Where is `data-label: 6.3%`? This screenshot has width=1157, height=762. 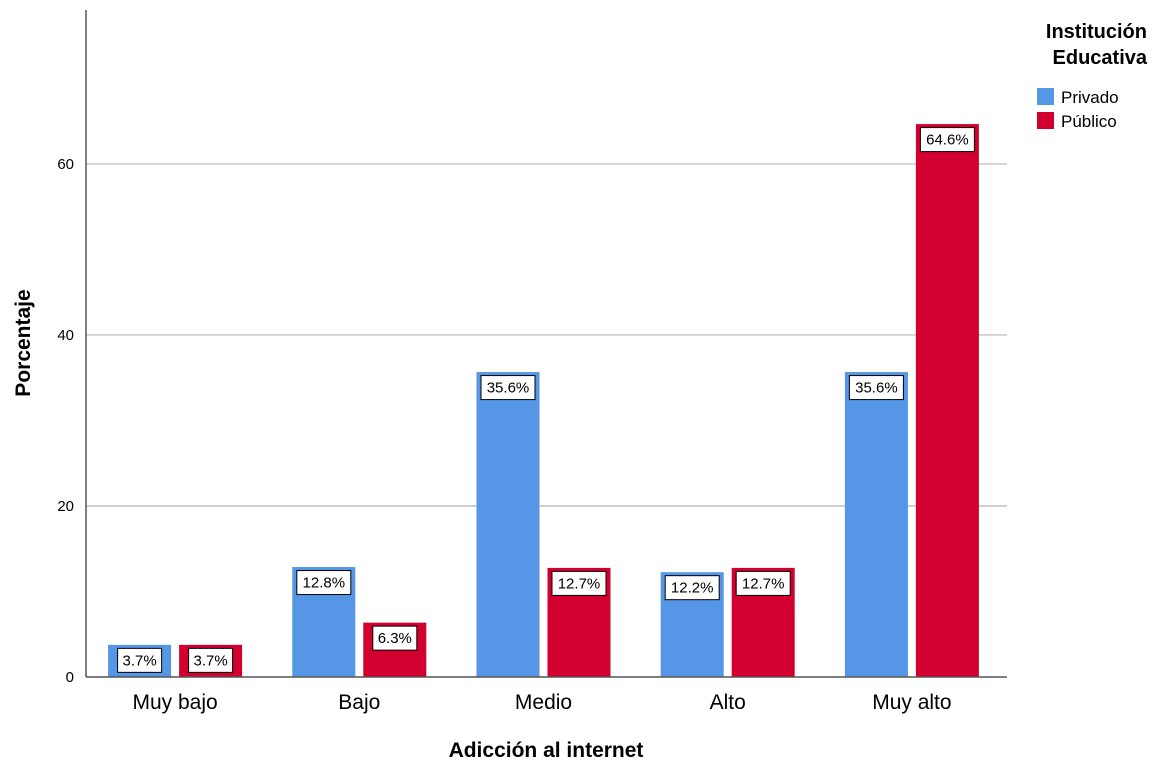 data-label: 6.3% is located at coordinates (395, 638).